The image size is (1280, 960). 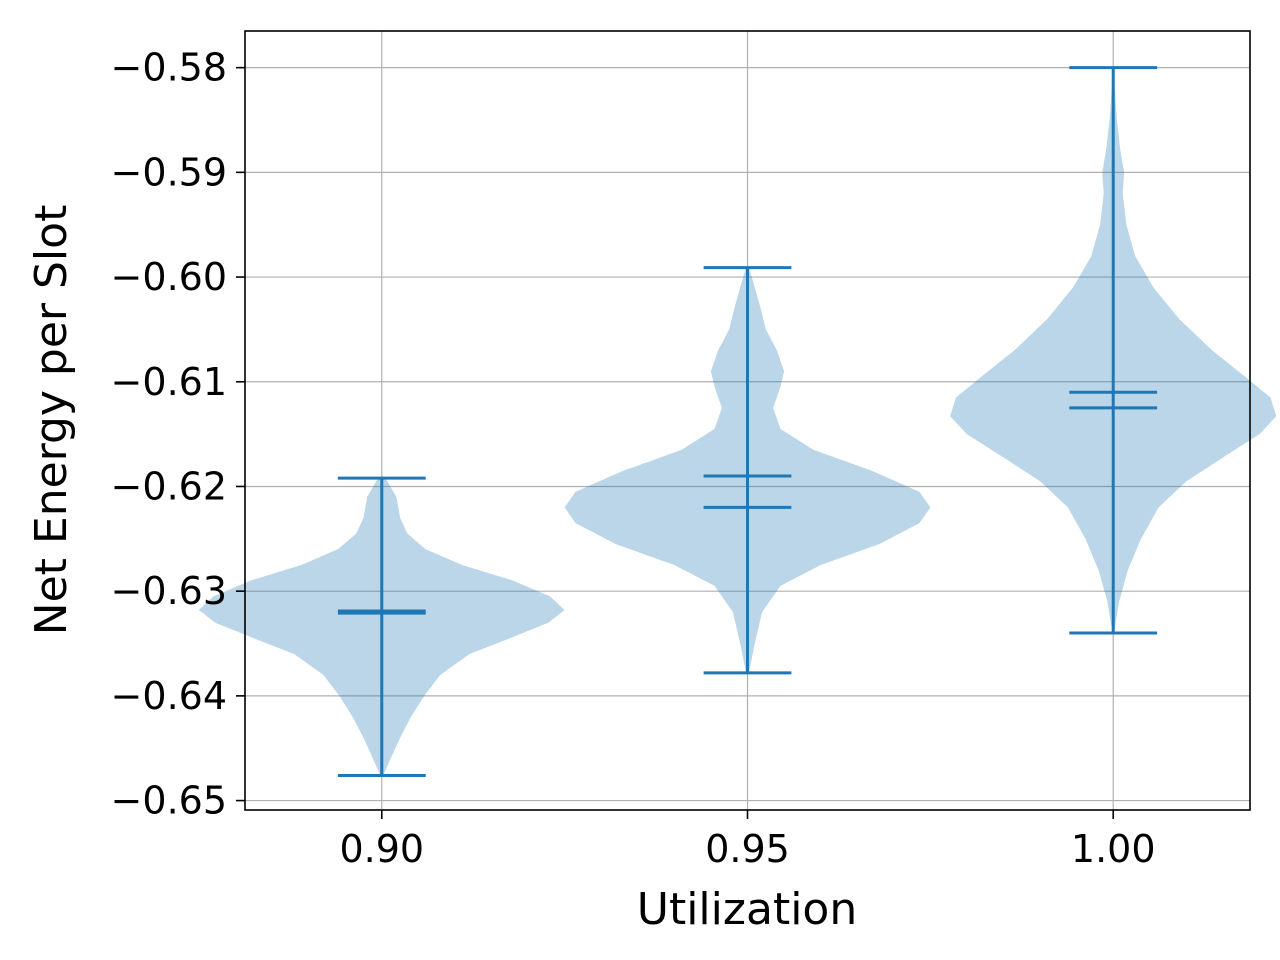 I want to click on y-tick-label: −0.62, so click(x=169, y=486).